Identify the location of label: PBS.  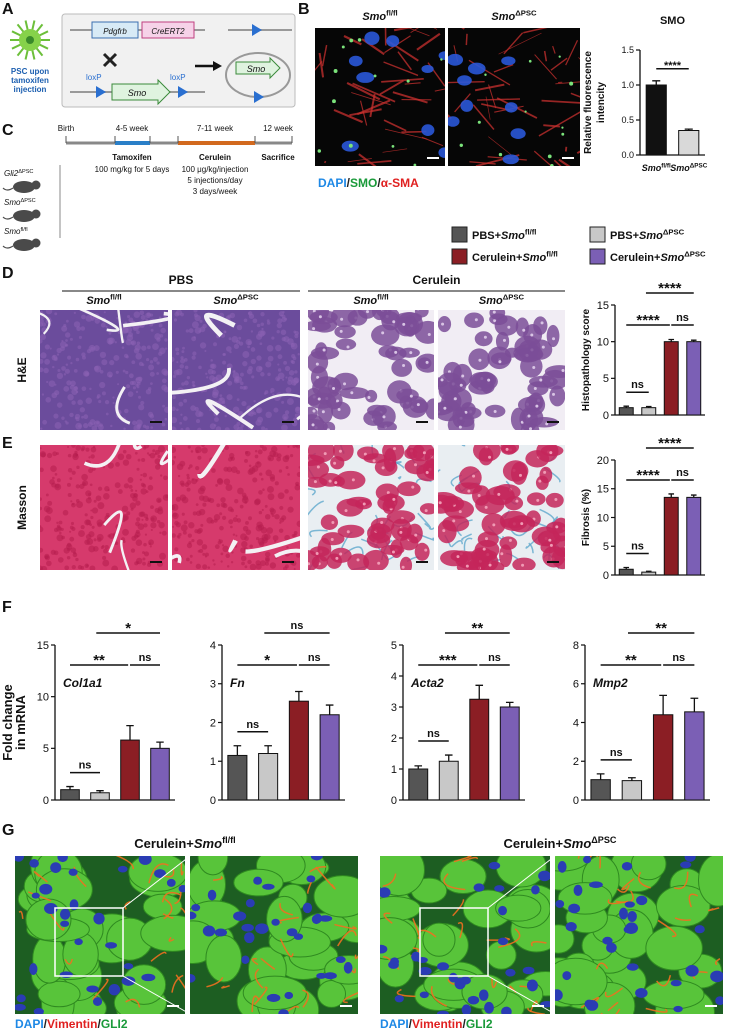
(181, 280).